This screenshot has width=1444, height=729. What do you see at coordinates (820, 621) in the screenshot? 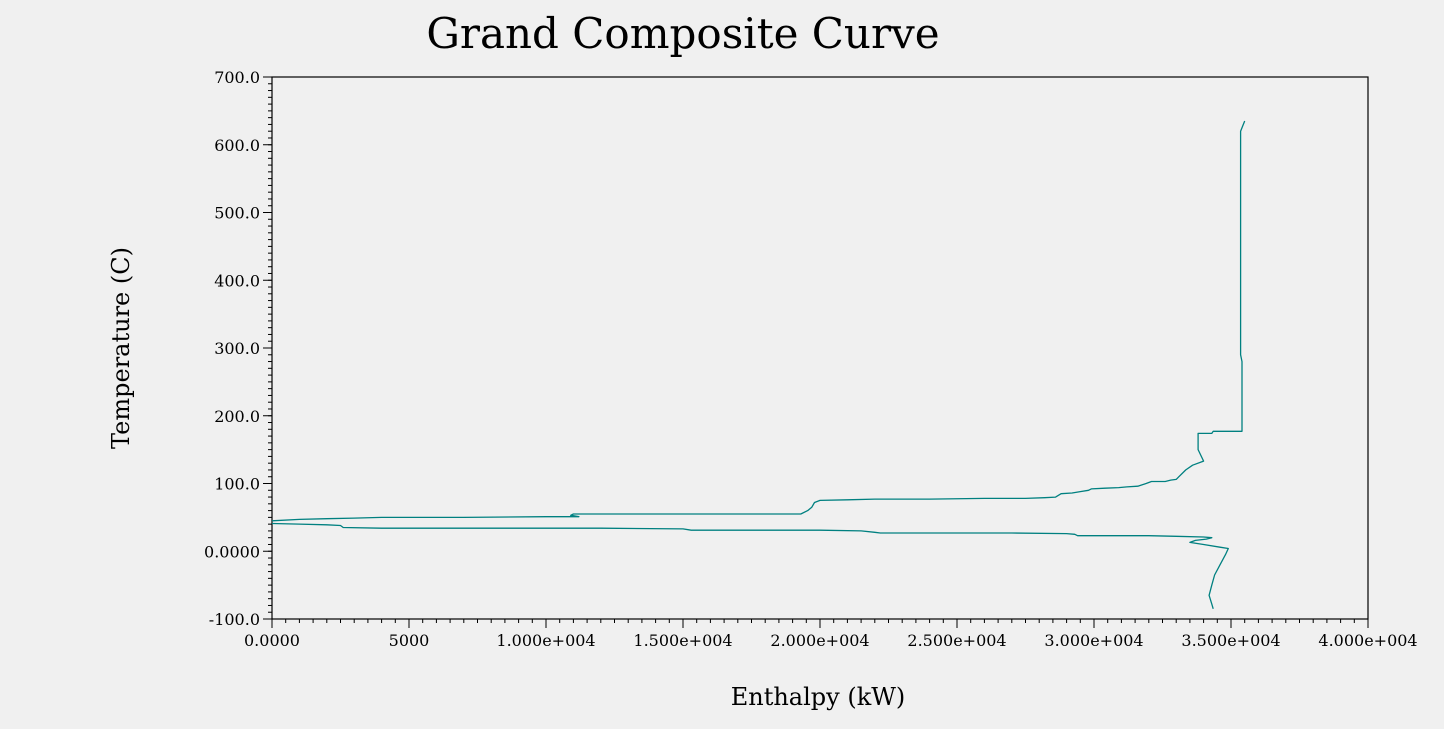
I see `x-minor-ticks` at bounding box center [820, 621].